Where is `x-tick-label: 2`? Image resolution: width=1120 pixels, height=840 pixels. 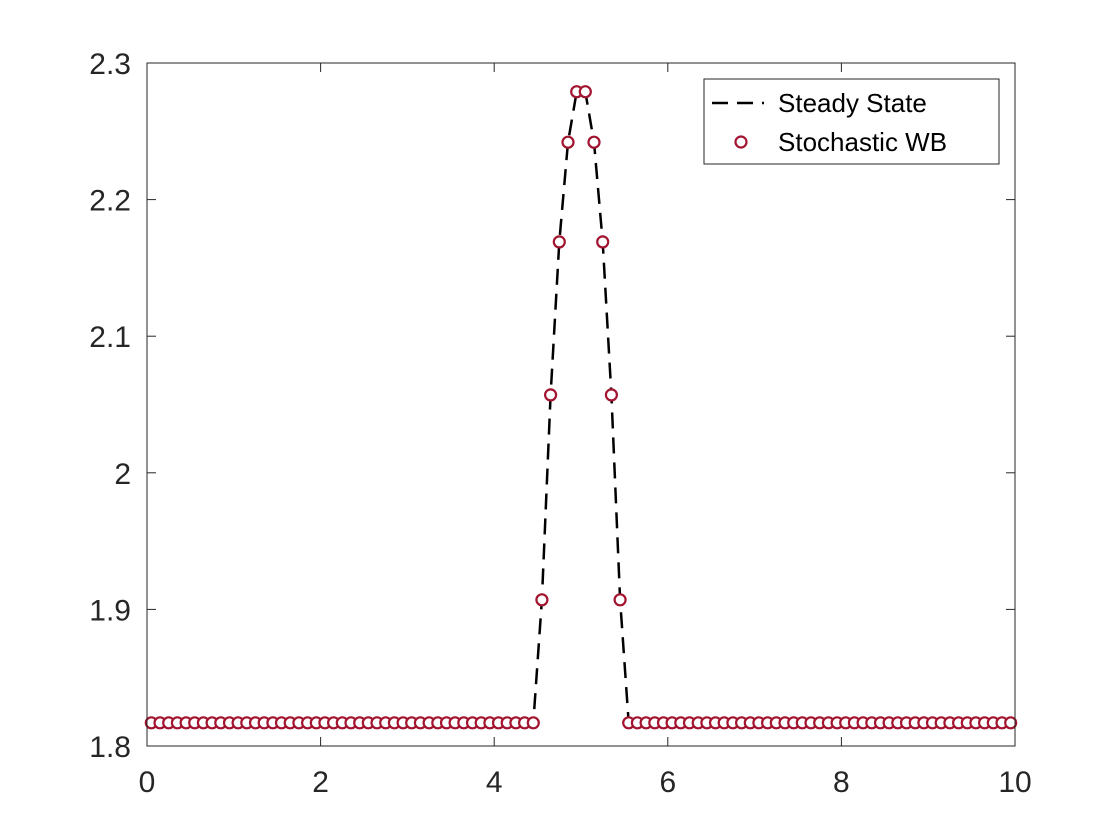 x-tick-label: 2 is located at coordinates (320, 782).